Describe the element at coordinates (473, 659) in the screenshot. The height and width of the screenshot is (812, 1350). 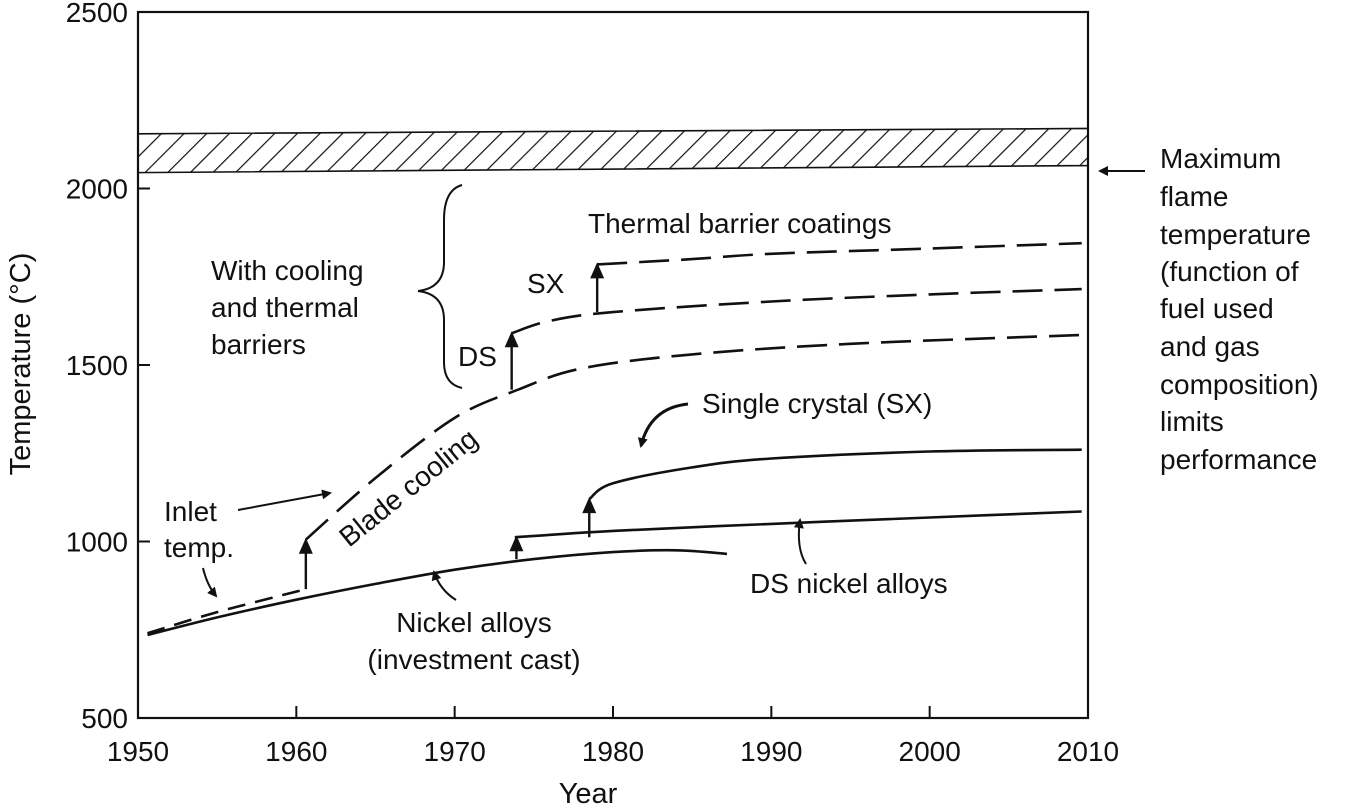
I see `nickel-label-line2: (investment cast)` at that location.